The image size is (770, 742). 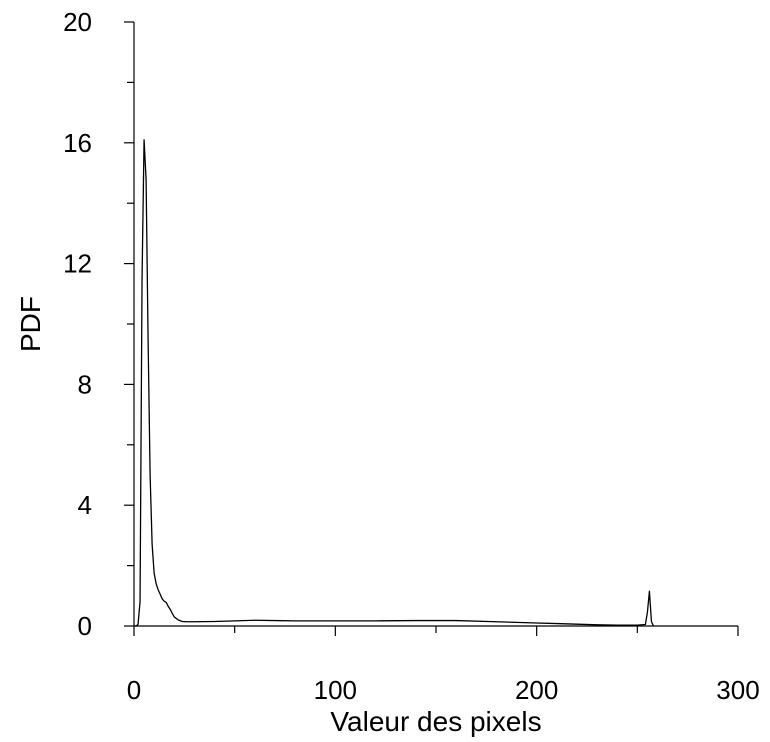 What do you see at coordinates (30, 324) in the screenshot?
I see `y-axis-title: PDF` at bounding box center [30, 324].